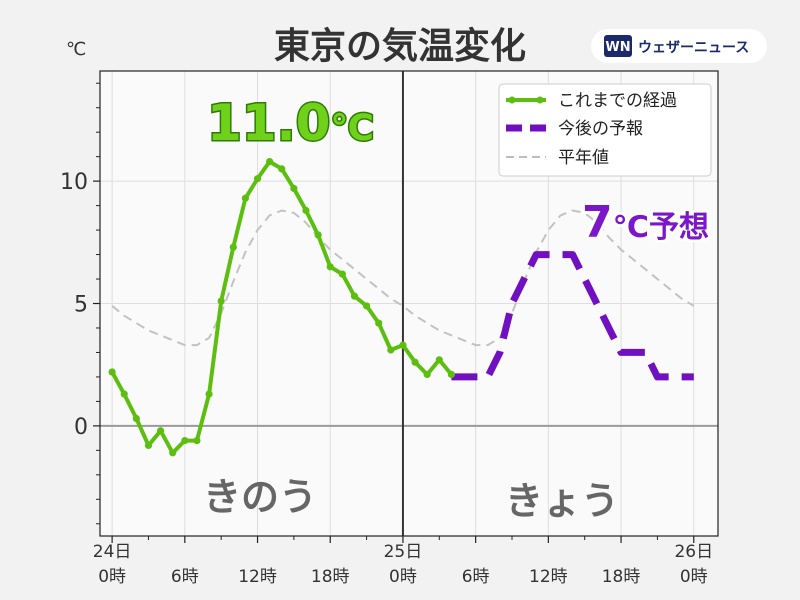  Describe the element at coordinates (74, 182) in the screenshot. I see `y-tick-label: 10` at that location.